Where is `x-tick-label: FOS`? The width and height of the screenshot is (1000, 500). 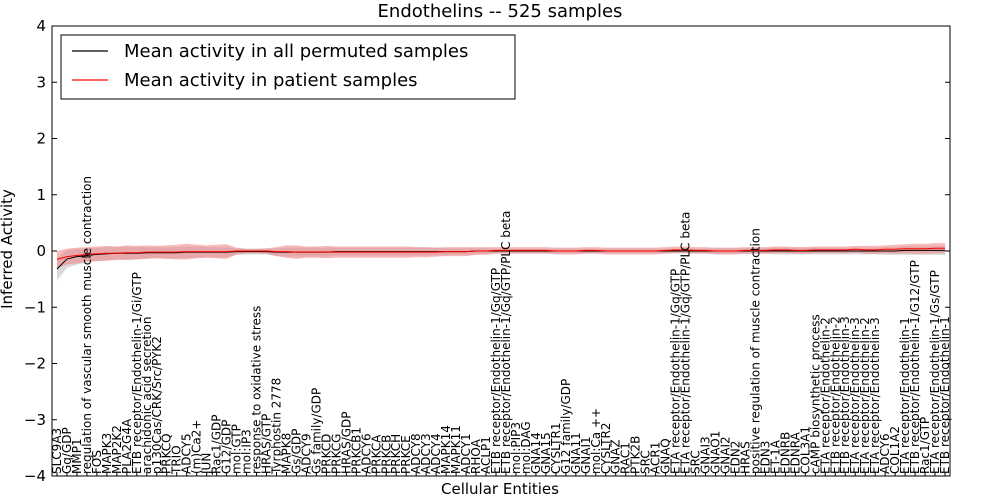 x-tick-label: FOS is located at coordinates (97, 462).